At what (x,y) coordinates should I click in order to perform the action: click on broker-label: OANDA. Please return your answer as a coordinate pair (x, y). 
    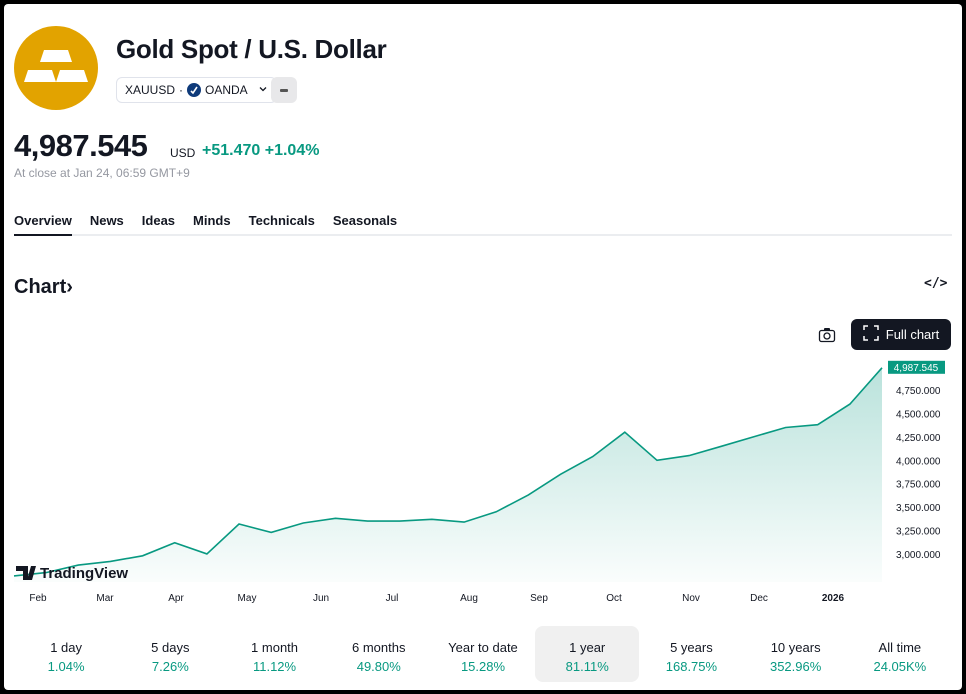
    Looking at the image, I should click on (226, 90).